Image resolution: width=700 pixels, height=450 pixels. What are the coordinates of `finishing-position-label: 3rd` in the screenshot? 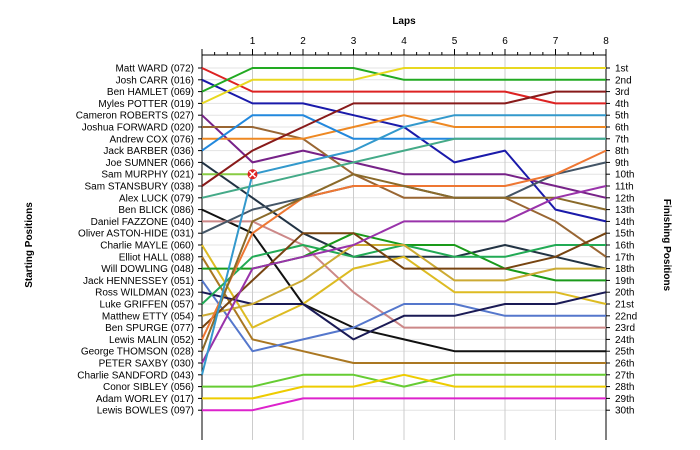 It's located at (622, 92).